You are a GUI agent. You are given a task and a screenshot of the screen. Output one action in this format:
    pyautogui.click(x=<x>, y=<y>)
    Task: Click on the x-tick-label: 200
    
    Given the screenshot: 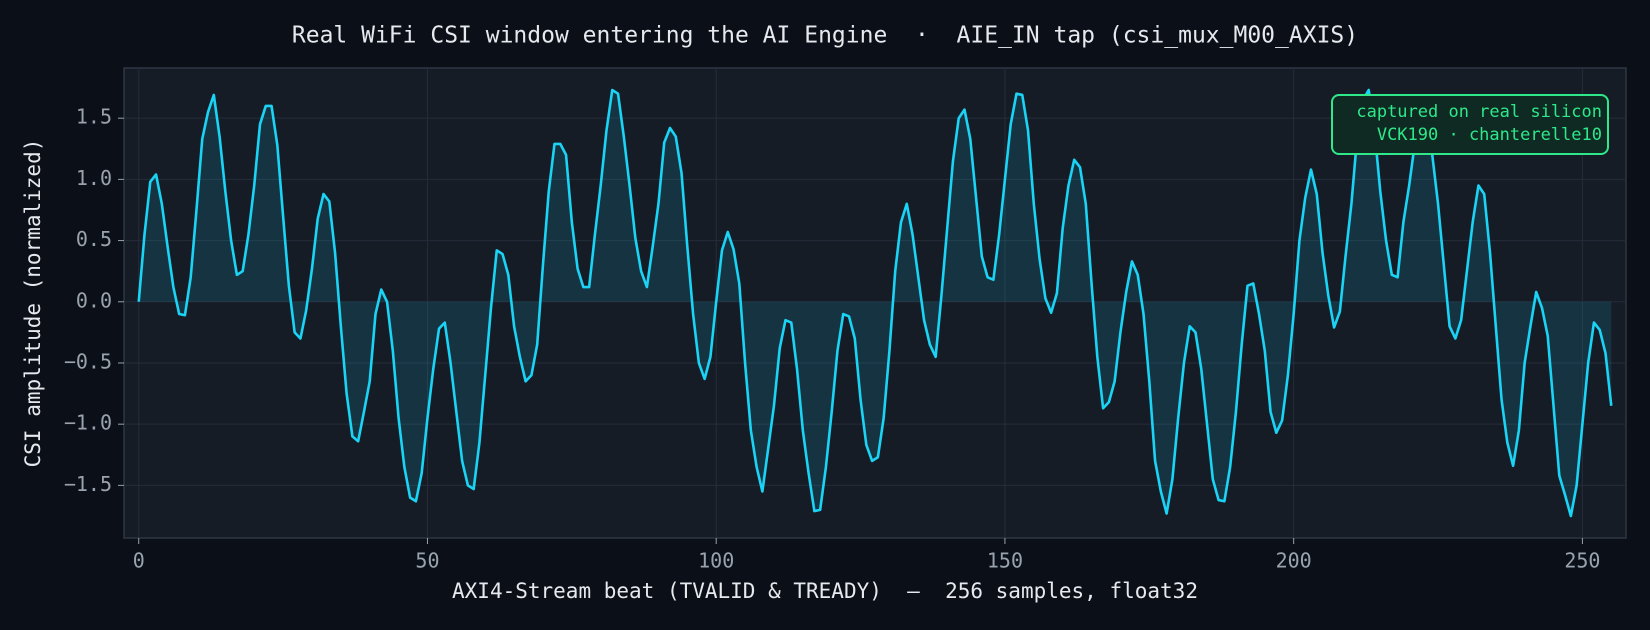 What is the action you would take?
    pyautogui.click(x=1294, y=561)
    